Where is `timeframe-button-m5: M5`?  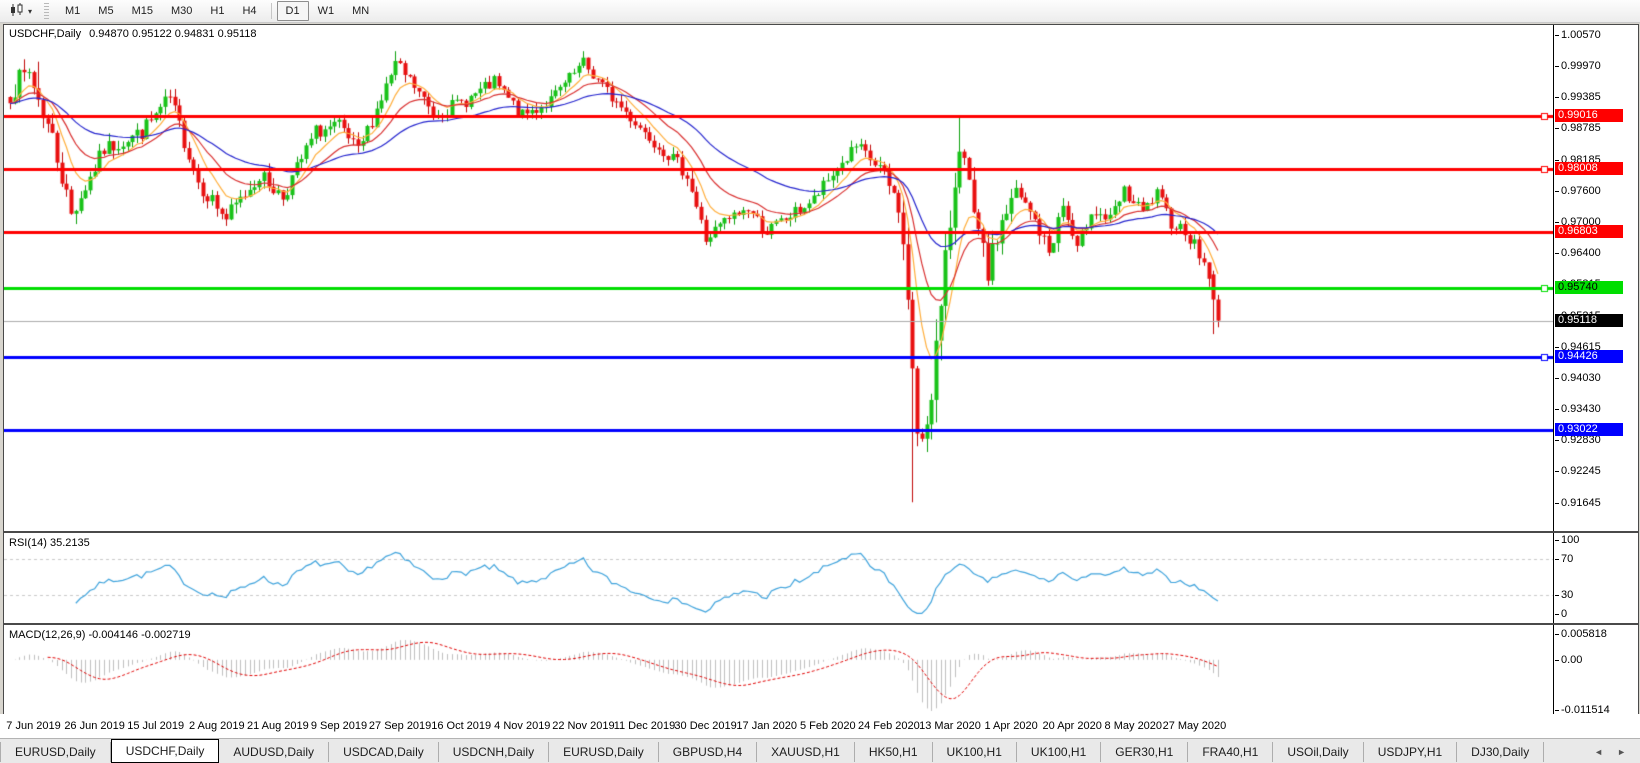 timeframe-button-m5: M5 is located at coordinates (106, 11).